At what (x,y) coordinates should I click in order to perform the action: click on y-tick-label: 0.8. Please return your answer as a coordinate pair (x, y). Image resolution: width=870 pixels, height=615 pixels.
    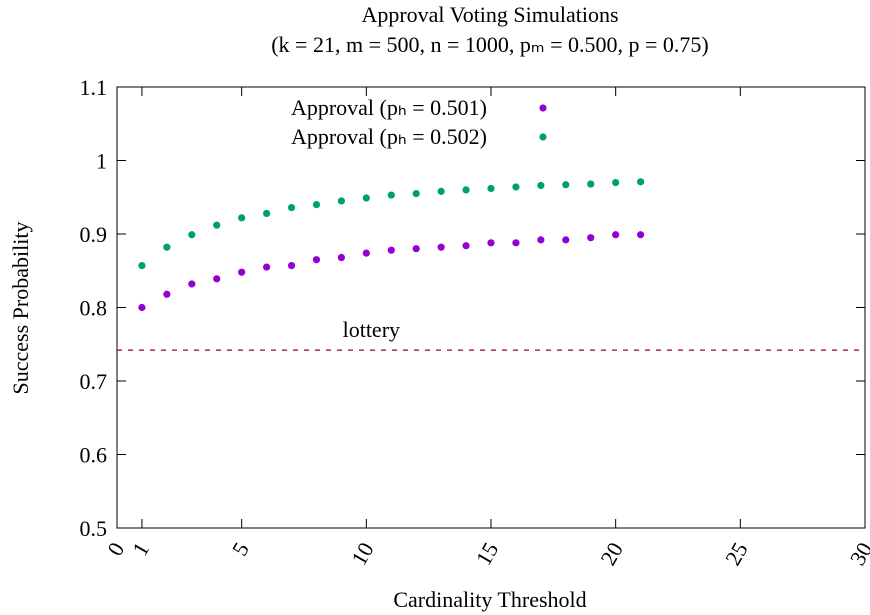
    Looking at the image, I should click on (94, 308).